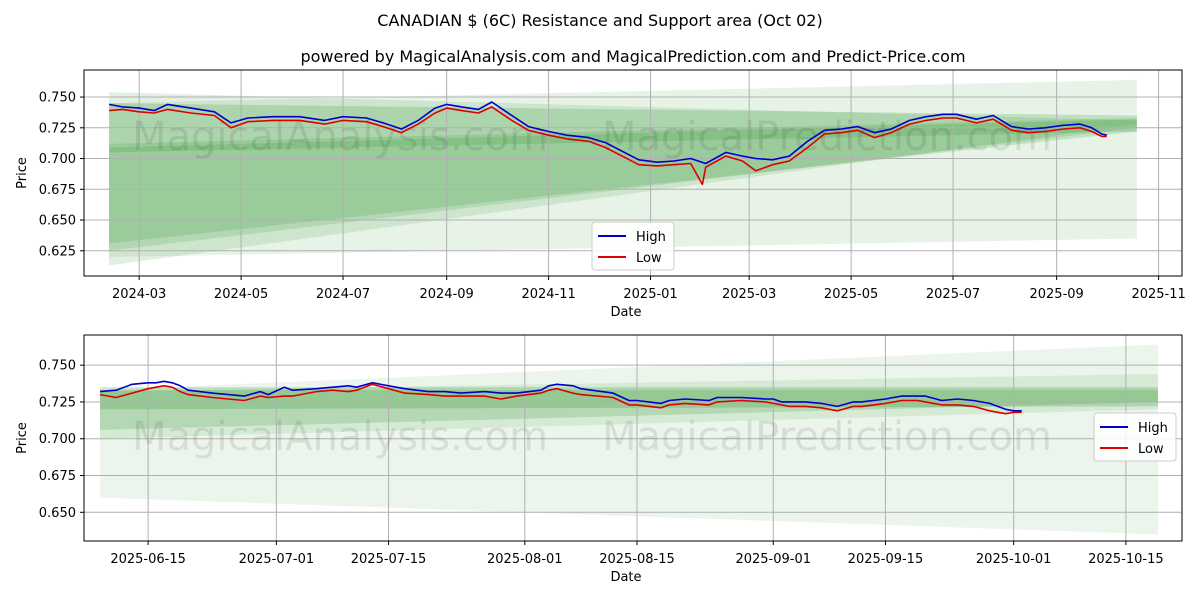 This screenshot has height=604, width=1200. What do you see at coordinates (953, 294) in the screenshot?
I see `x-tick-label: 2025-07` at bounding box center [953, 294].